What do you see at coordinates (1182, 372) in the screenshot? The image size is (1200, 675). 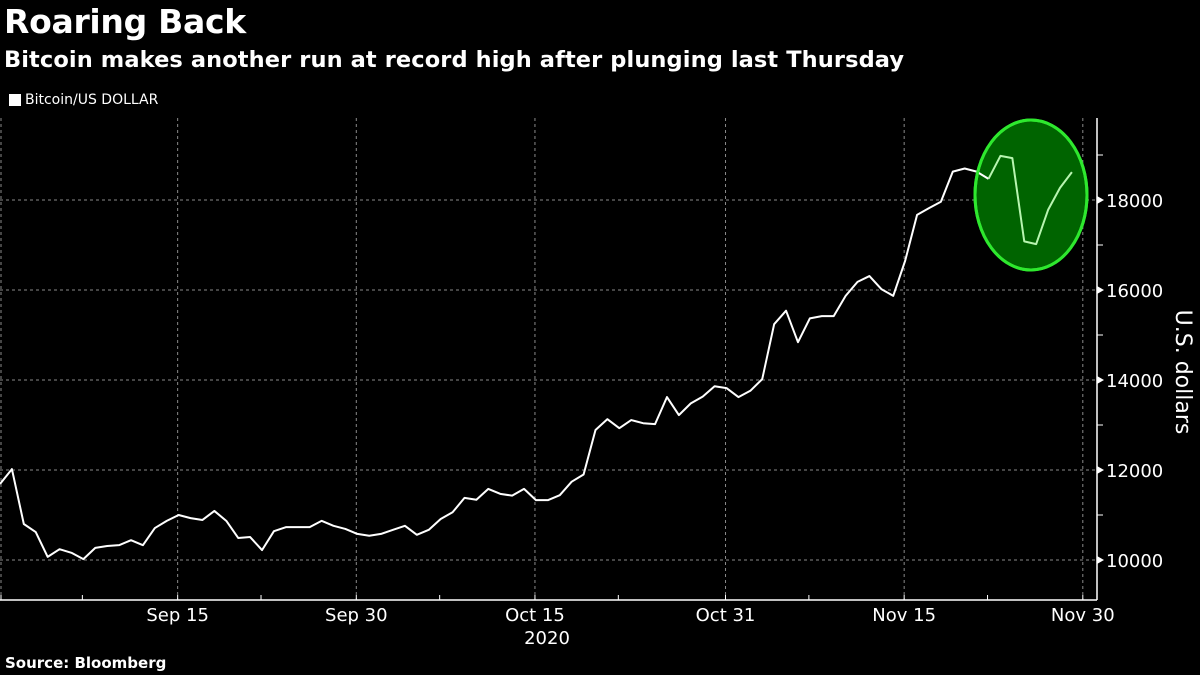 I see `y-axis-title: U.S. dollars` at bounding box center [1182, 372].